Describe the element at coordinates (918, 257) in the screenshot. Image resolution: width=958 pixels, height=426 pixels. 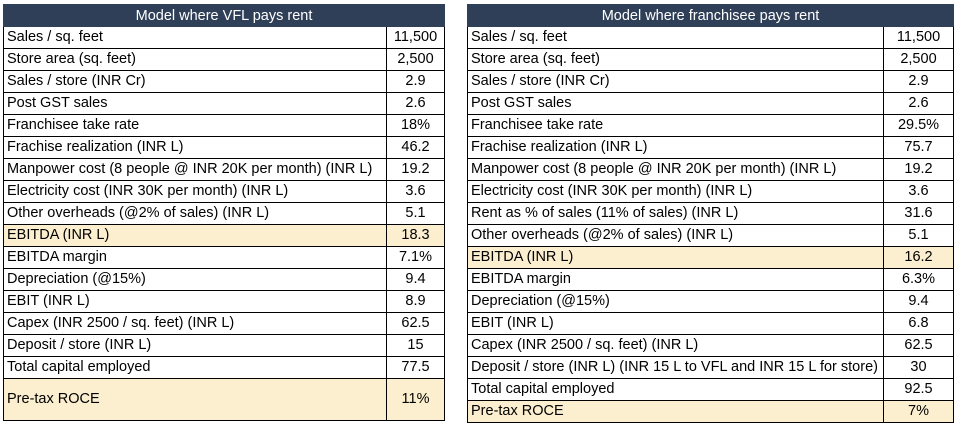
I see `row-value: 16.2` at that location.